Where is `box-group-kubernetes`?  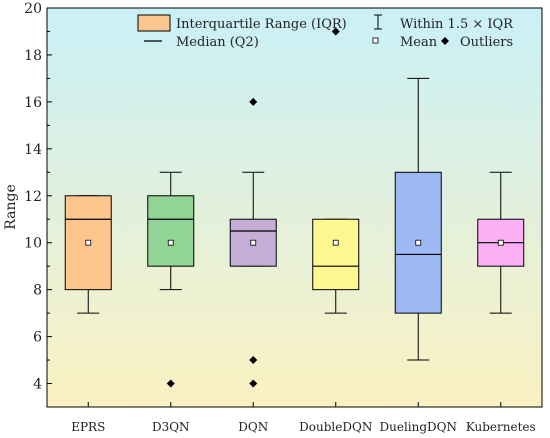
box-group-kubernetes is located at coordinates (501, 242).